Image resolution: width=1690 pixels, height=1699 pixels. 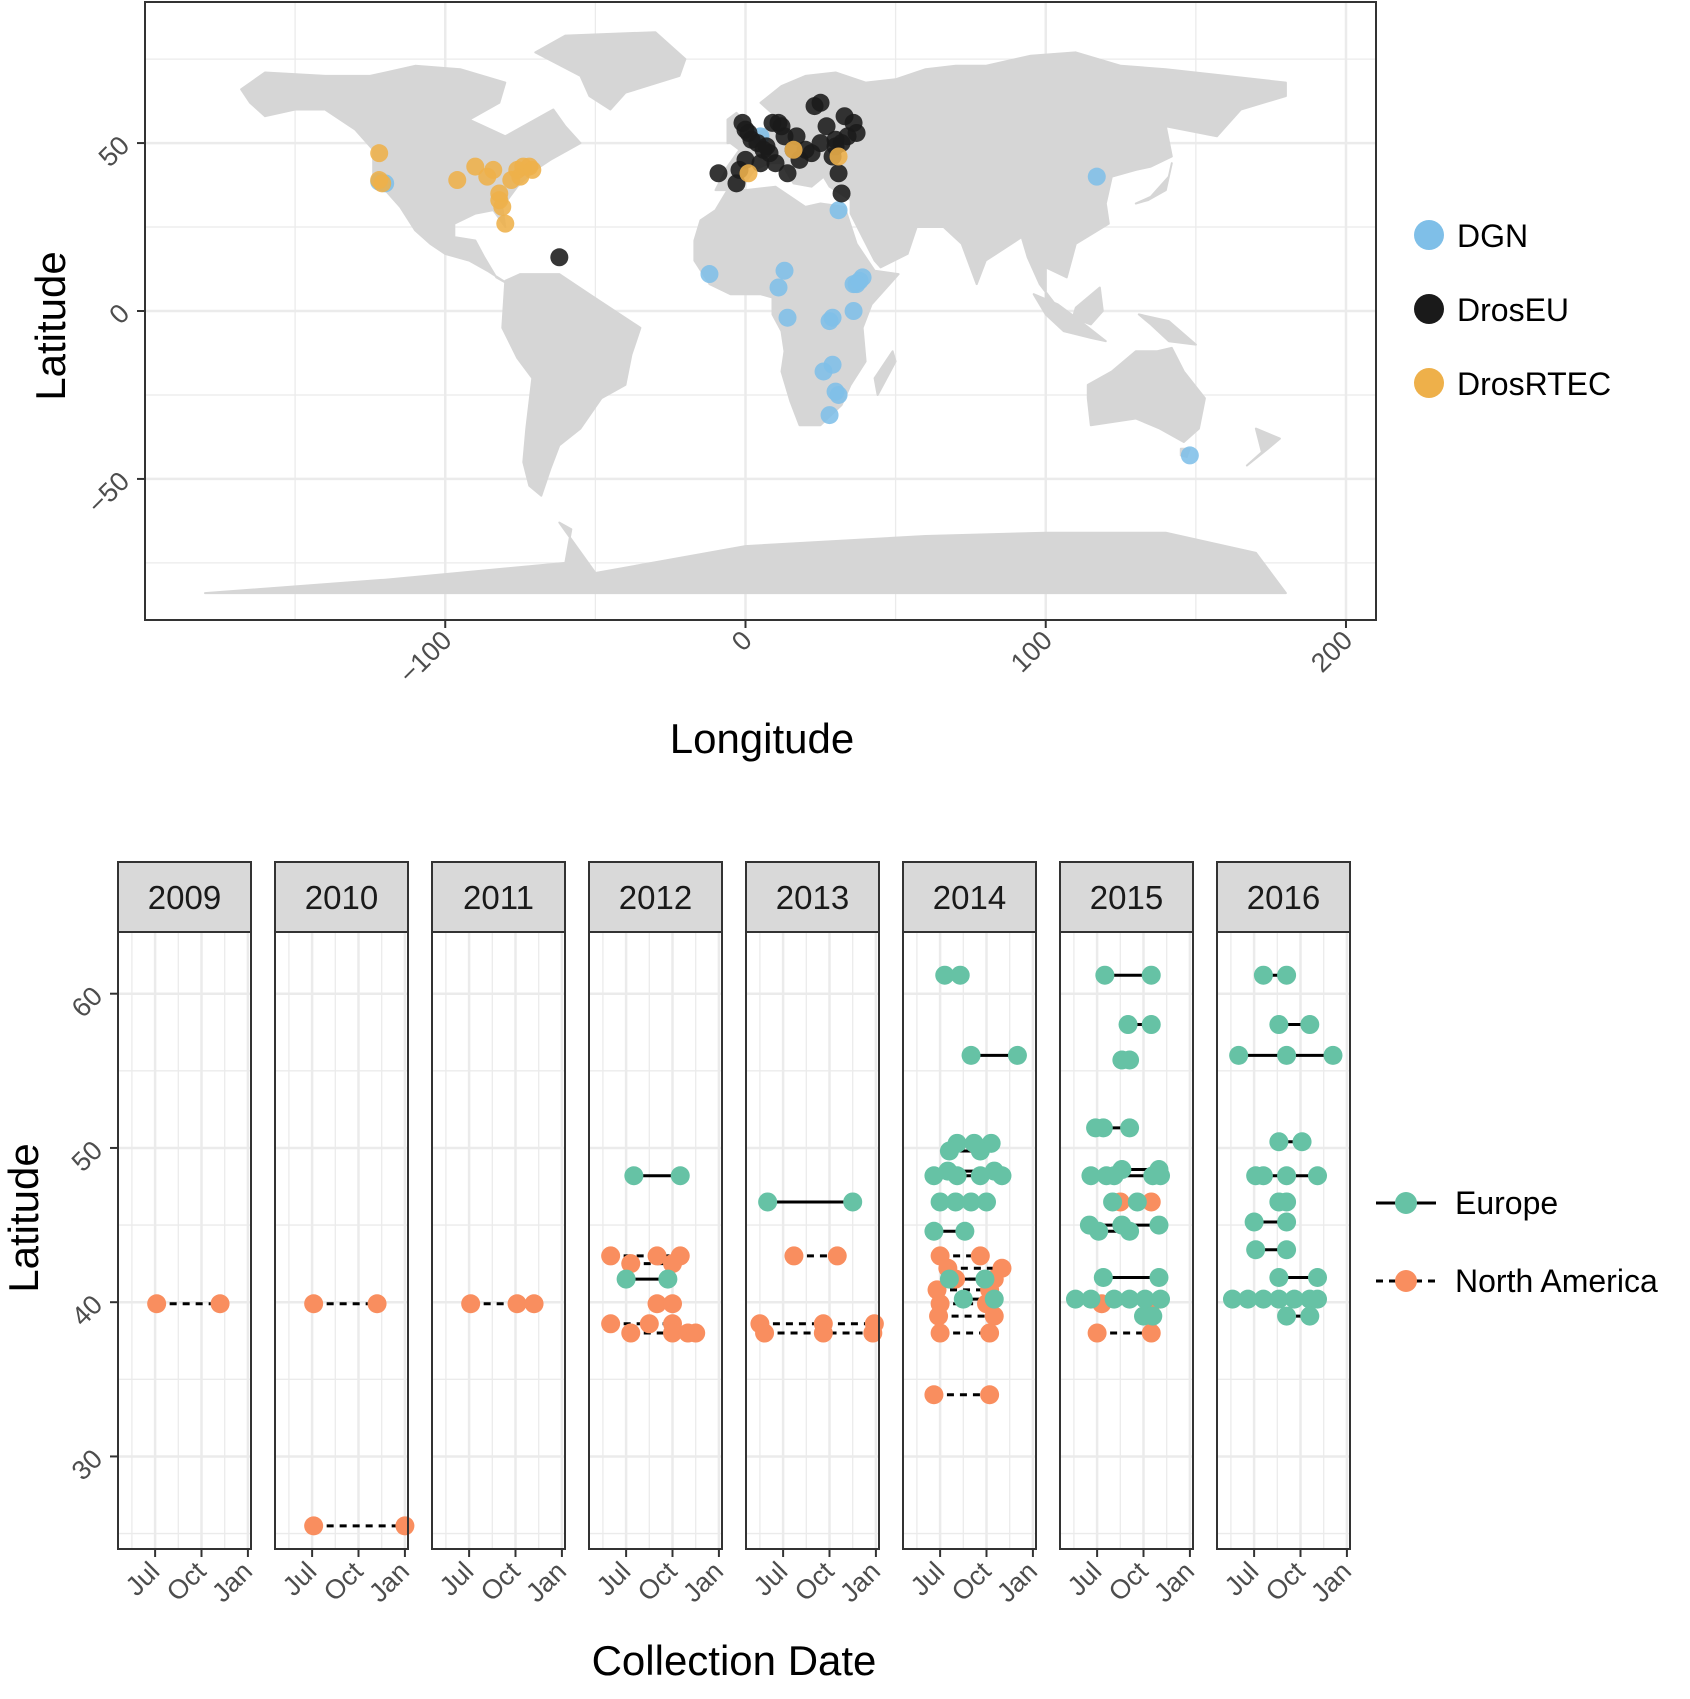 What do you see at coordinates (1506, 1203) in the screenshot?
I see `legend-europe-label: Europe` at bounding box center [1506, 1203].